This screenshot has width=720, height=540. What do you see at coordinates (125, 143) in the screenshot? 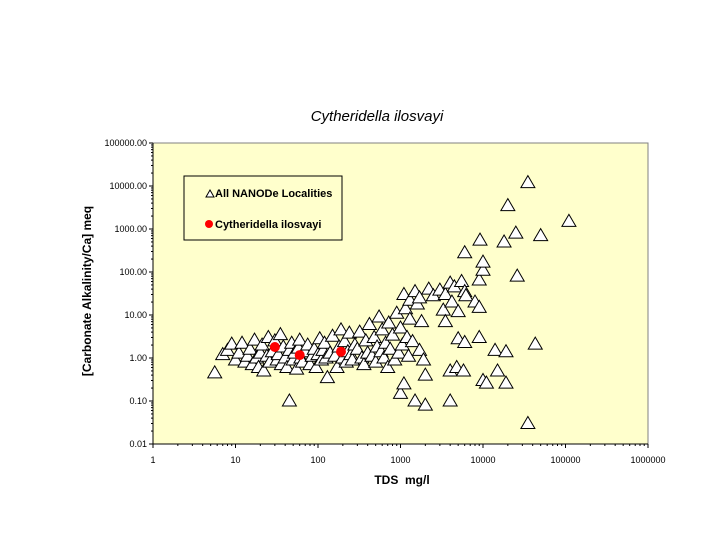
I see `y-tick-label: 100000.00` at bounding box center [125, 143].